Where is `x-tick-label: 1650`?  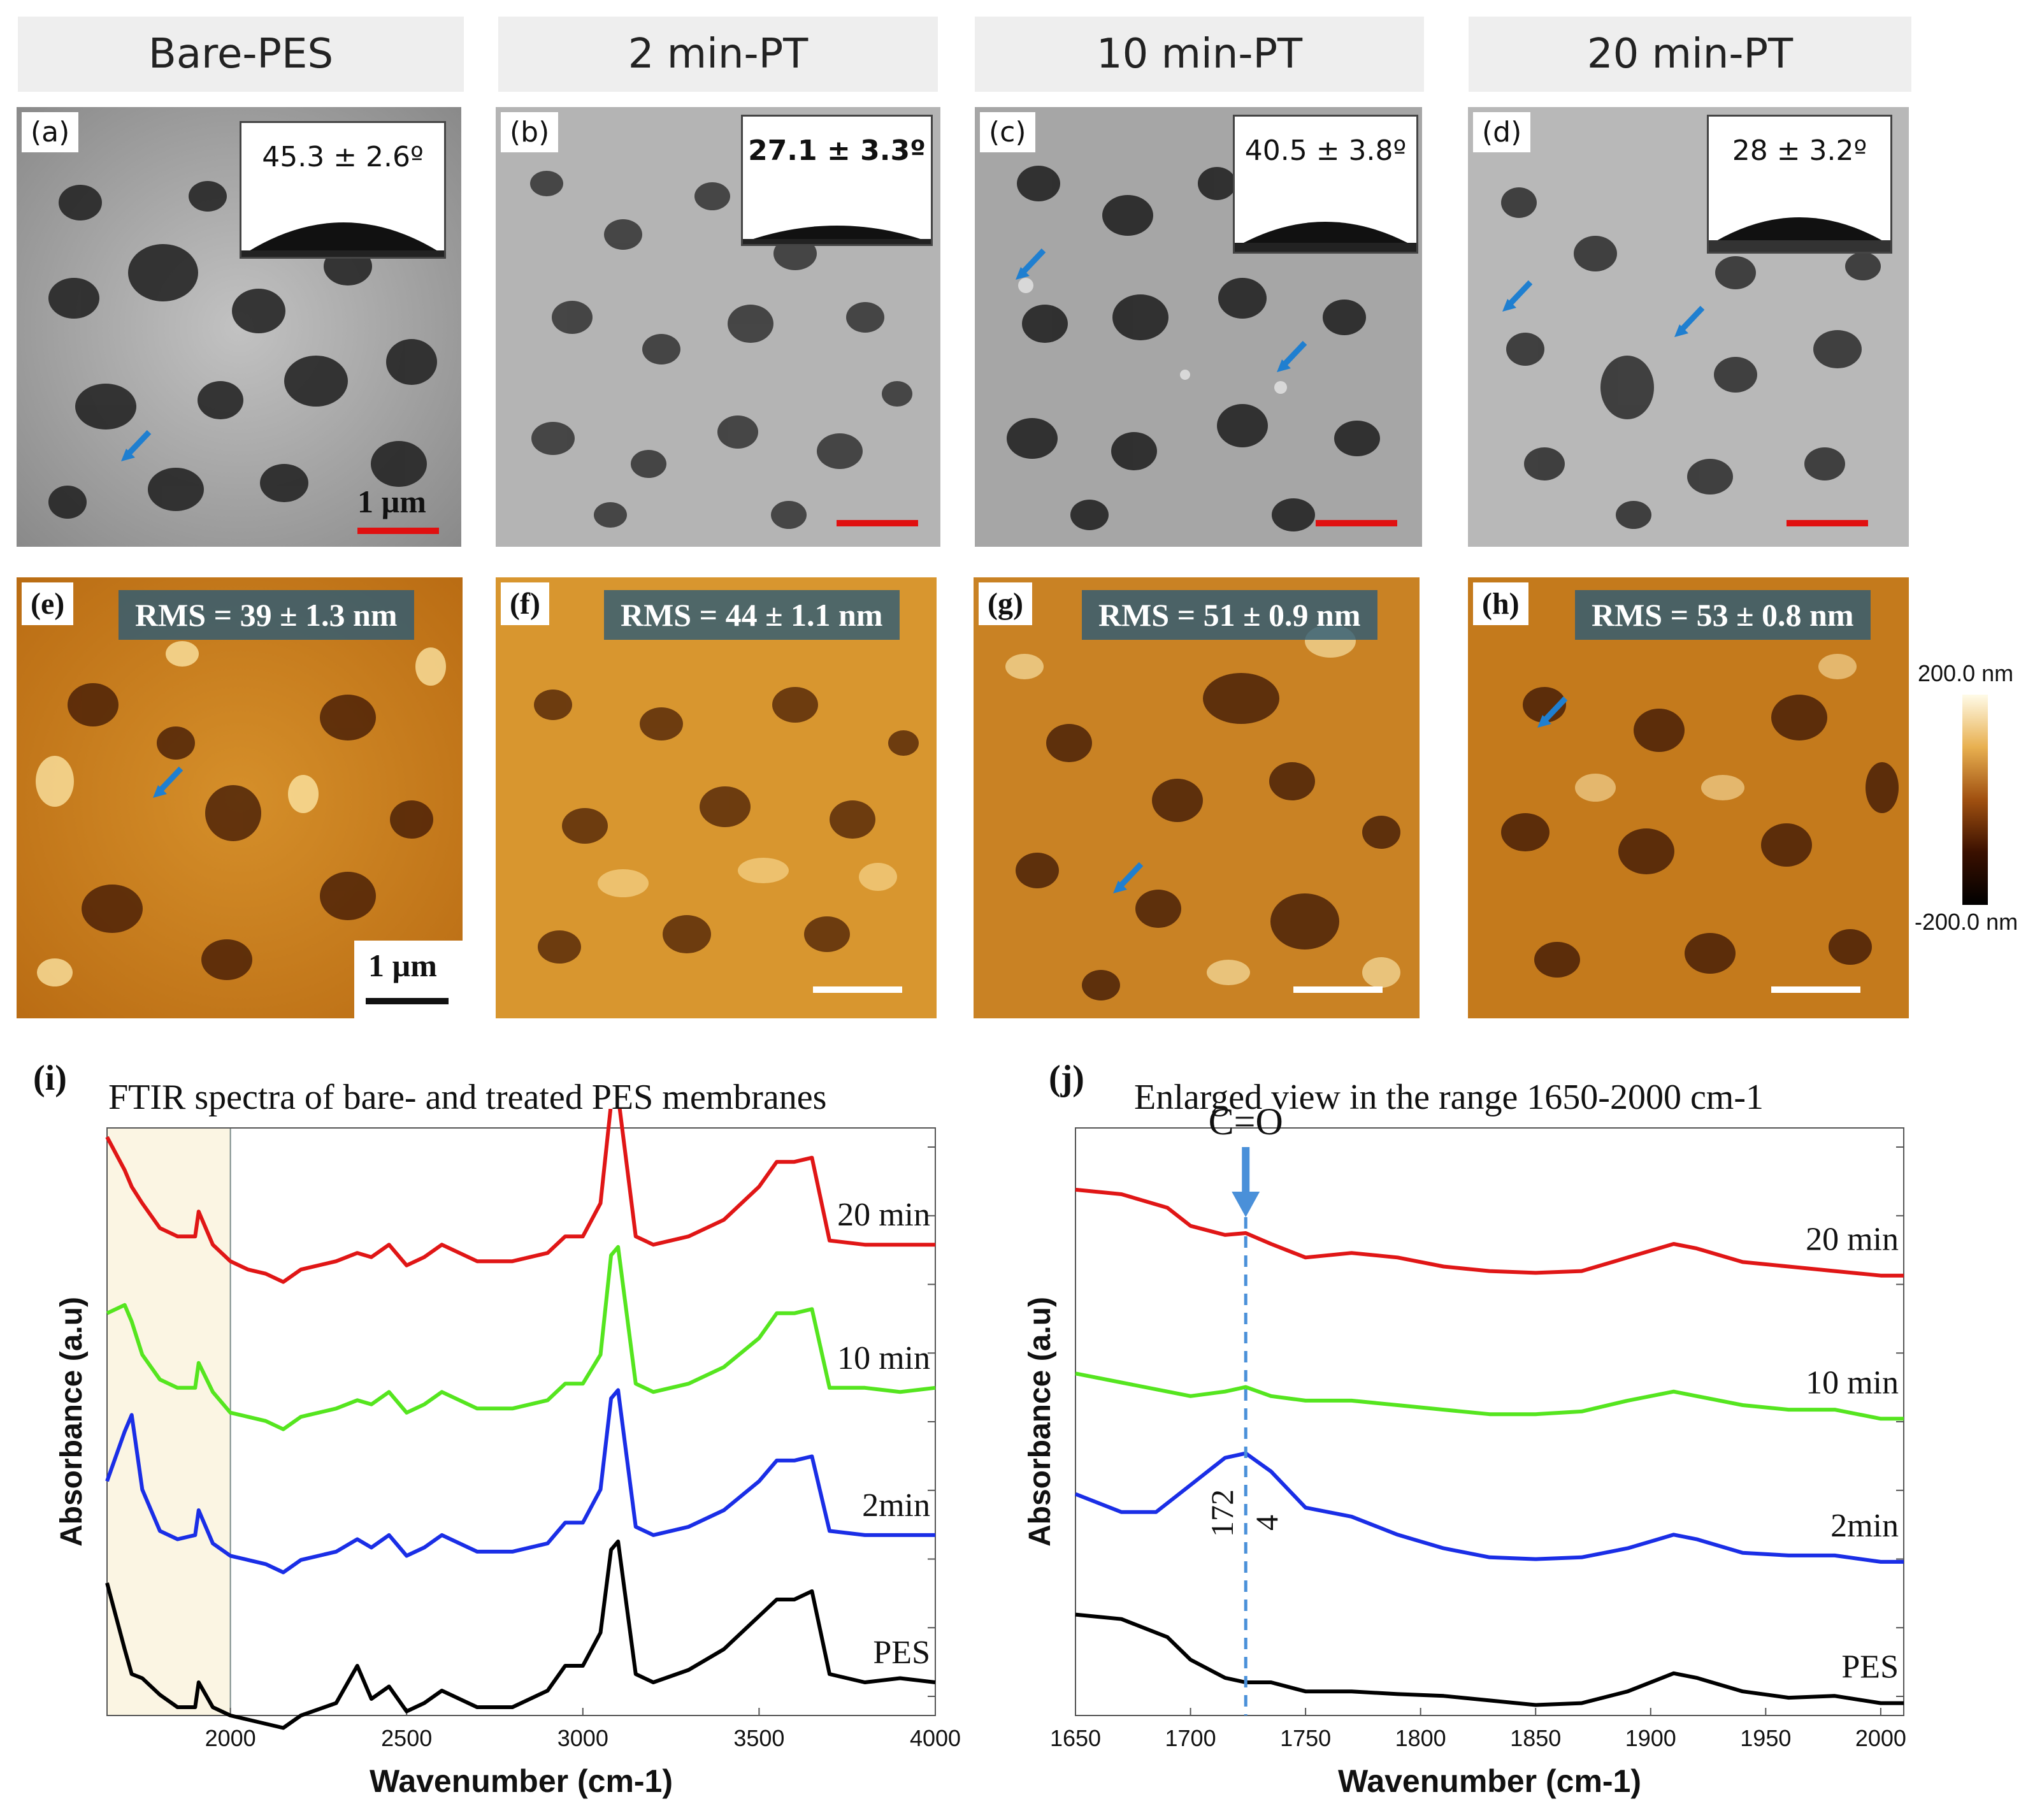
x-tick-label: 1650 is located at coordinates (1075, 1738).